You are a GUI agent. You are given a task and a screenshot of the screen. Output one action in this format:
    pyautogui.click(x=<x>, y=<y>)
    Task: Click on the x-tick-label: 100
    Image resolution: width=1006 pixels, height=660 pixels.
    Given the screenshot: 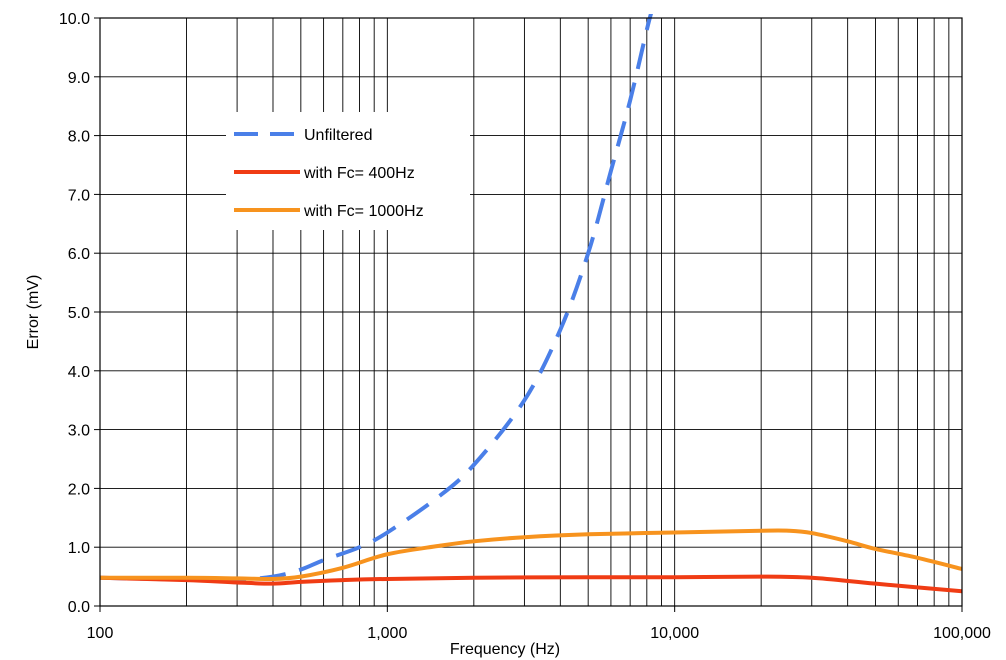 What is the action you would take?
    pyautogui.click(x=100, y=633)
    